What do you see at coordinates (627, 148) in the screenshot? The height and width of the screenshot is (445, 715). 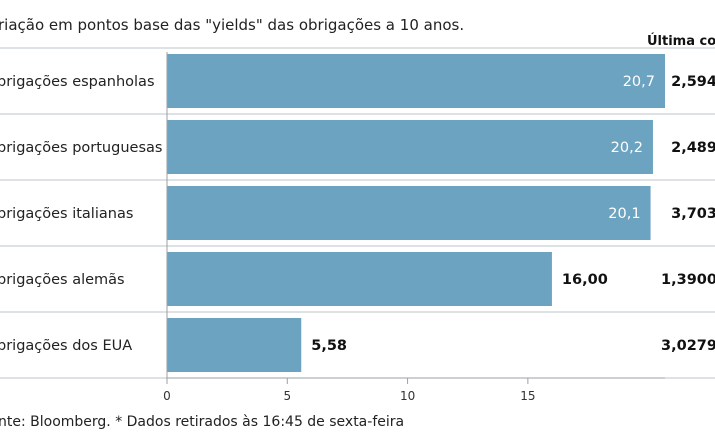 I see `data-label: 20,2` at bounding box center [627, 148].